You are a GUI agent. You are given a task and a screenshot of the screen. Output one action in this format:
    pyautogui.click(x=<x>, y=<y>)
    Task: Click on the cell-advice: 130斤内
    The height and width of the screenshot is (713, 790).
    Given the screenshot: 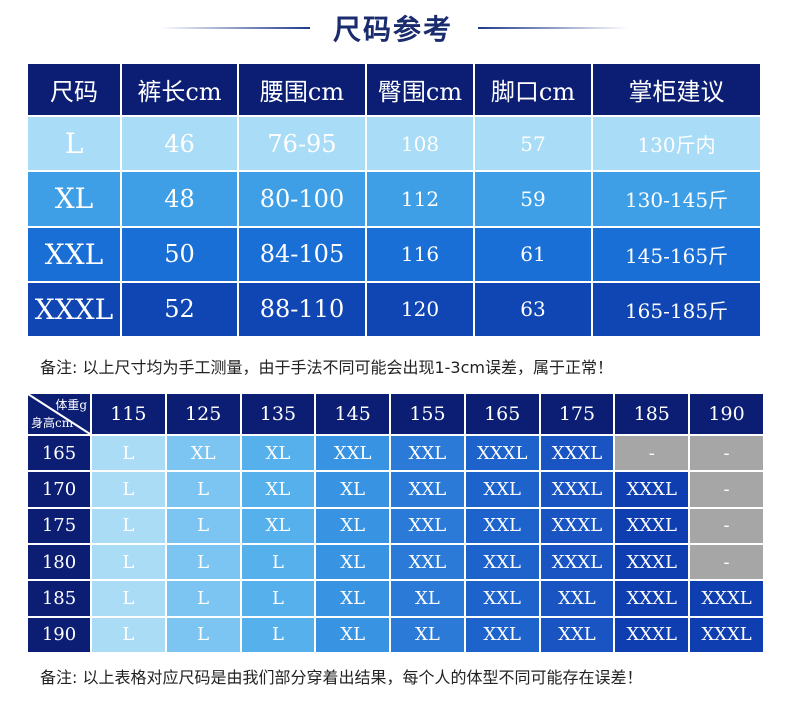 What is the action you would take?
    pyautogui.click(x=676, y=144)
    